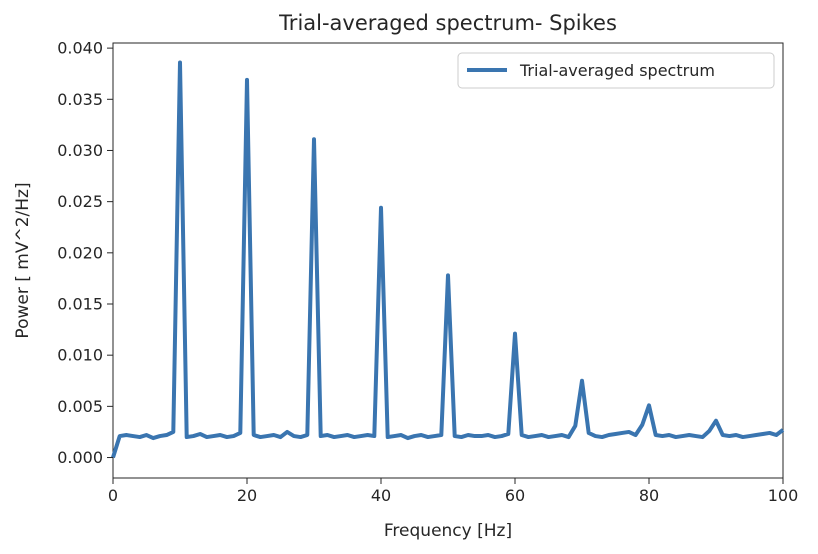  I want to click on y-tick-label: 0.000, so click(80, 457).